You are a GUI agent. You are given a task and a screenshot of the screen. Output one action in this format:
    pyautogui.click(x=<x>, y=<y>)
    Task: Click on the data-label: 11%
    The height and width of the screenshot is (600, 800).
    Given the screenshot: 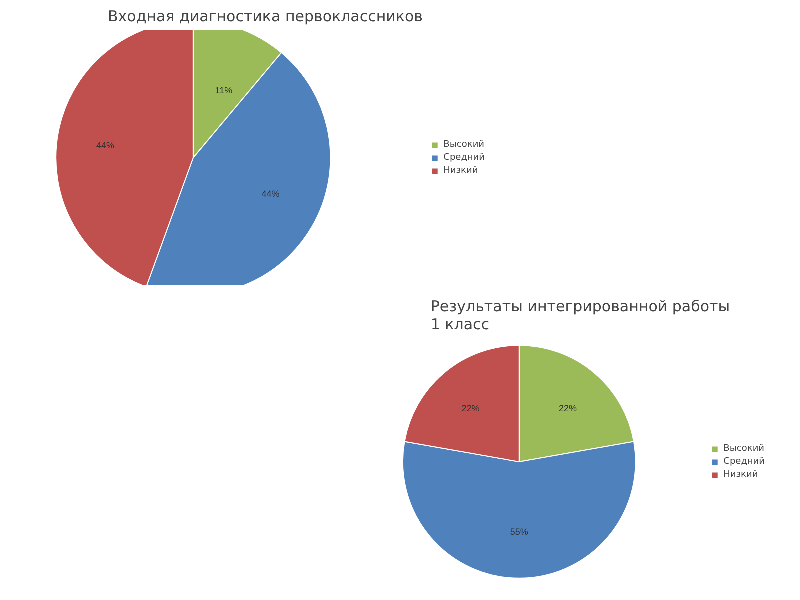 What is the action you would take?
    pyautogui.click(x=224, y=90)
    